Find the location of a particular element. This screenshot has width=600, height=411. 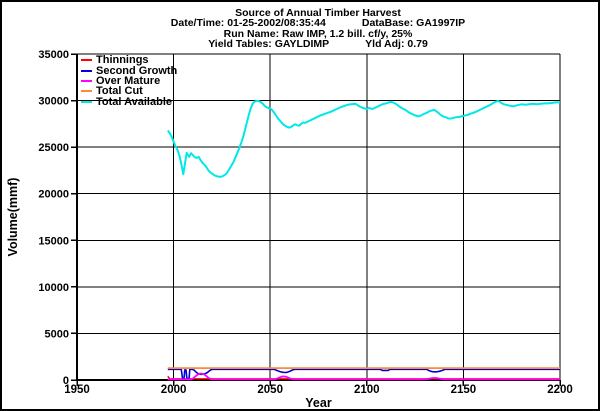

legend-item-total-available: Total Available is located at coordinates (129, 101).